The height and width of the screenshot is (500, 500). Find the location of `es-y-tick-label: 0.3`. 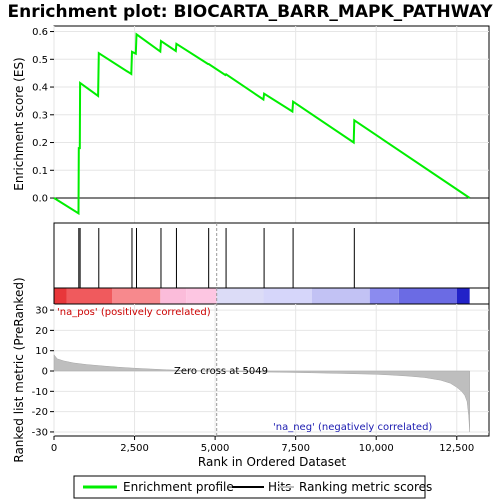

es-y-tick-label: 0.3 is located at coordinates (40, 115).